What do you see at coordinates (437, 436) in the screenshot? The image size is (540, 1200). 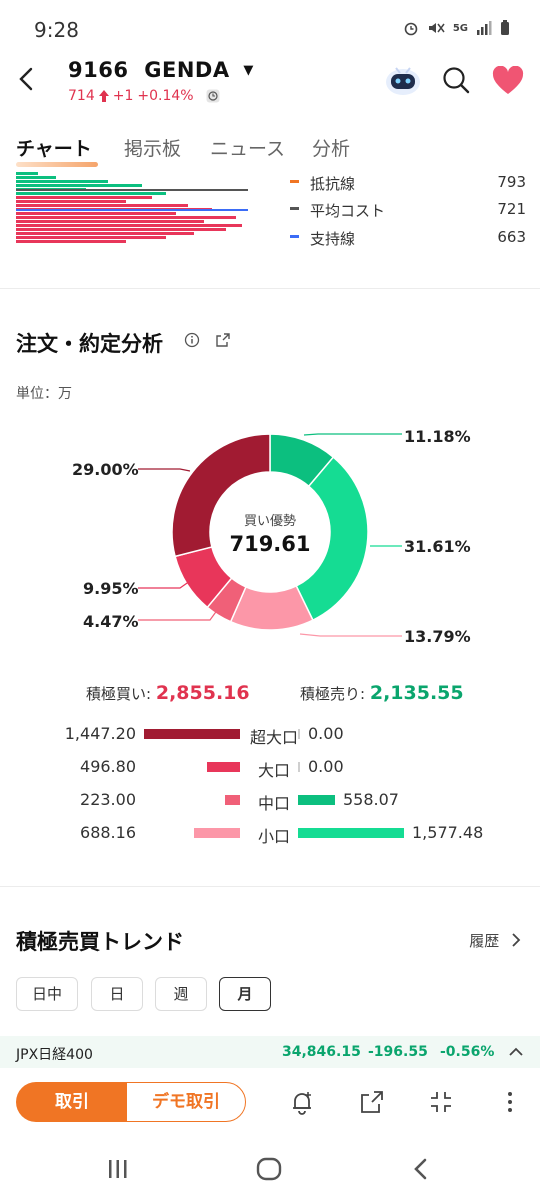 I see `slice-label: 11.18%` at bounding box center [437, 436].